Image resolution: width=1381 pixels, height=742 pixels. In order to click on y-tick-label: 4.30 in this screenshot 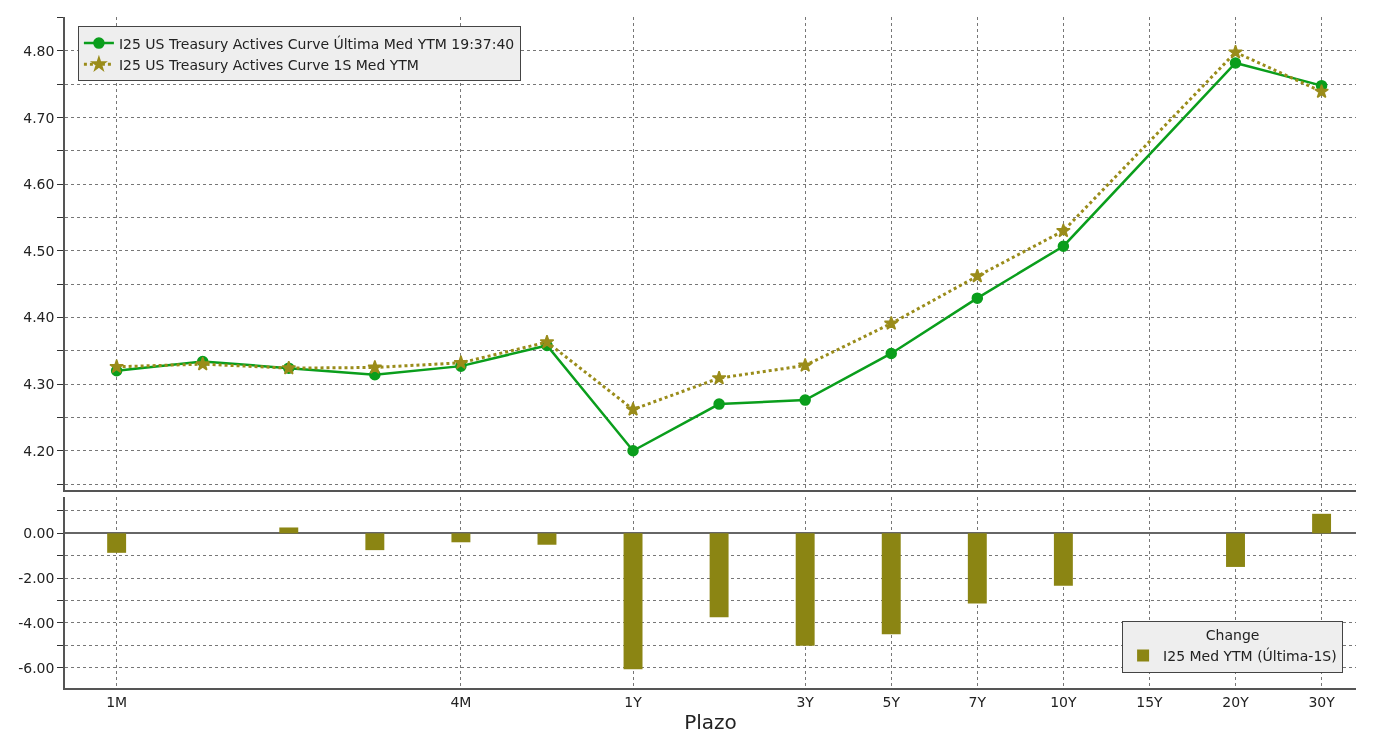, I will do `click(39, 384)`.